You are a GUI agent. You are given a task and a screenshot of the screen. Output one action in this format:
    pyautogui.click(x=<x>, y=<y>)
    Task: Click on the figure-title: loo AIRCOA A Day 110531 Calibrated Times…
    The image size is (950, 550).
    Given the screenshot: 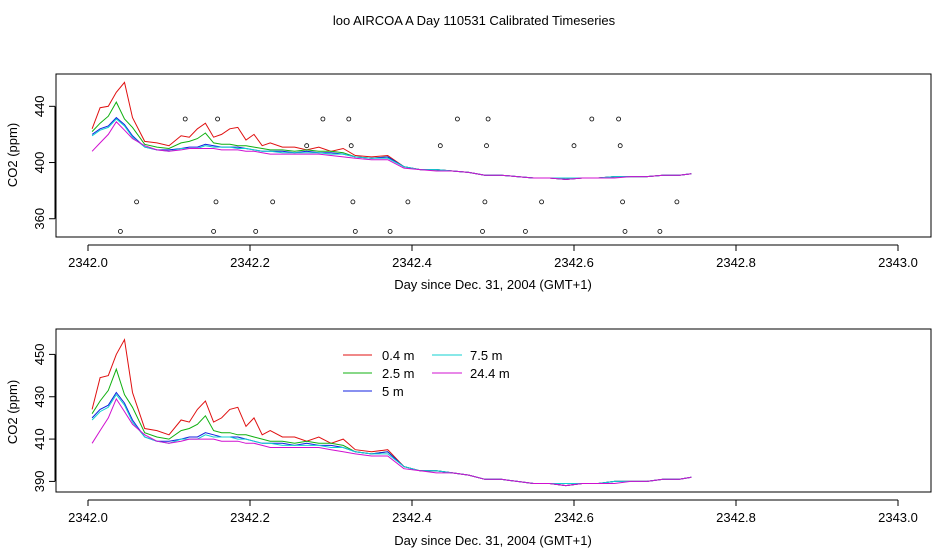 What is the action you would take?
    pyautogui.click(x=474, y=20)
    